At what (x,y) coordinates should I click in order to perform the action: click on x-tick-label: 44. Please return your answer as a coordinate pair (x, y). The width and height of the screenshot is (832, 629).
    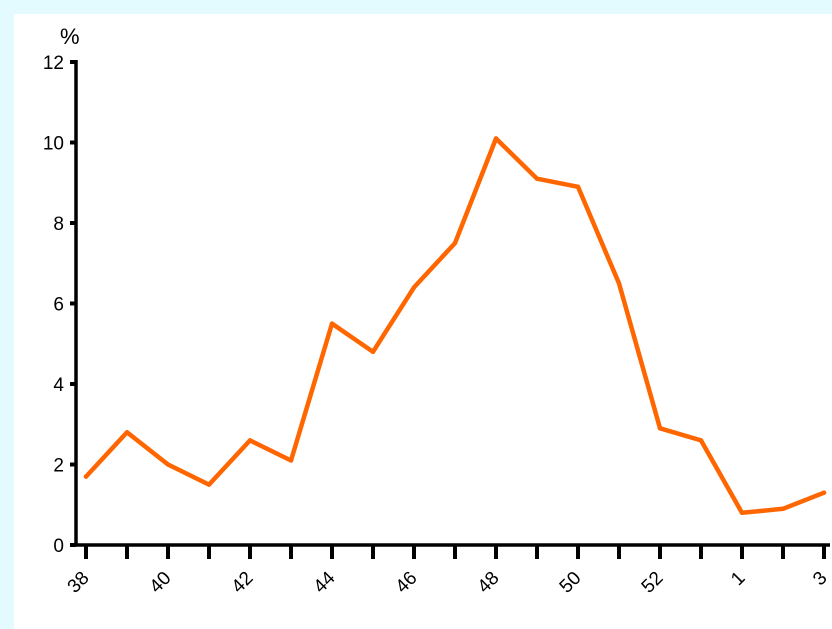
    Looking at the image, I should click on (325, 582).